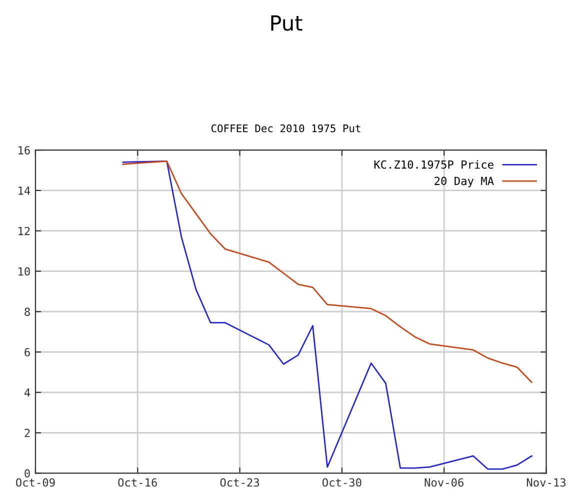 The image size is (572, 497). What do you see at coordinates (546, 482) in the screenshot?
I see `x-tick-label: Nov-13` at bounding box center [546, 482].